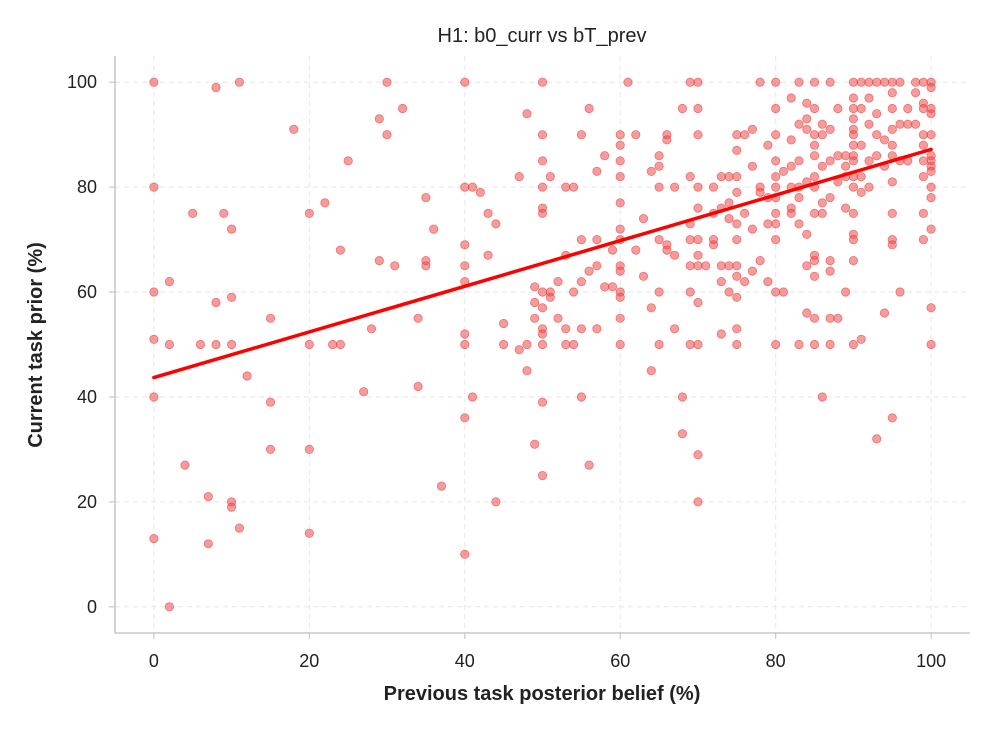 The image size is (996, 732). Describe the element at coordinates (931, 661) in the screenshot. I see `x-tick-label: 100` at that location.